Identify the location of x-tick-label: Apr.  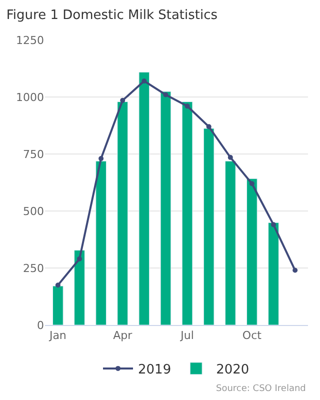
(123, 335).